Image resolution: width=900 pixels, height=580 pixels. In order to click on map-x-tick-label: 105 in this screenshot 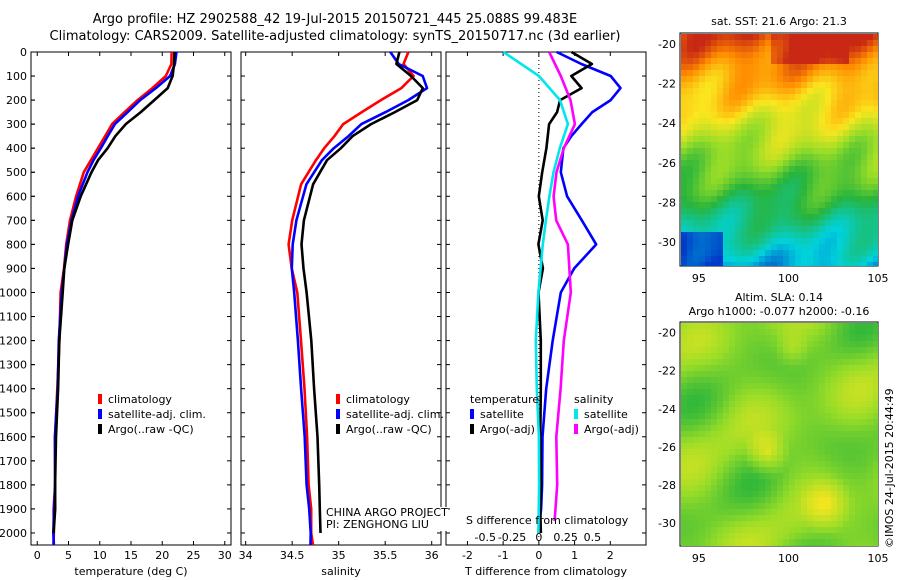, I will do `click(878, 558)`.